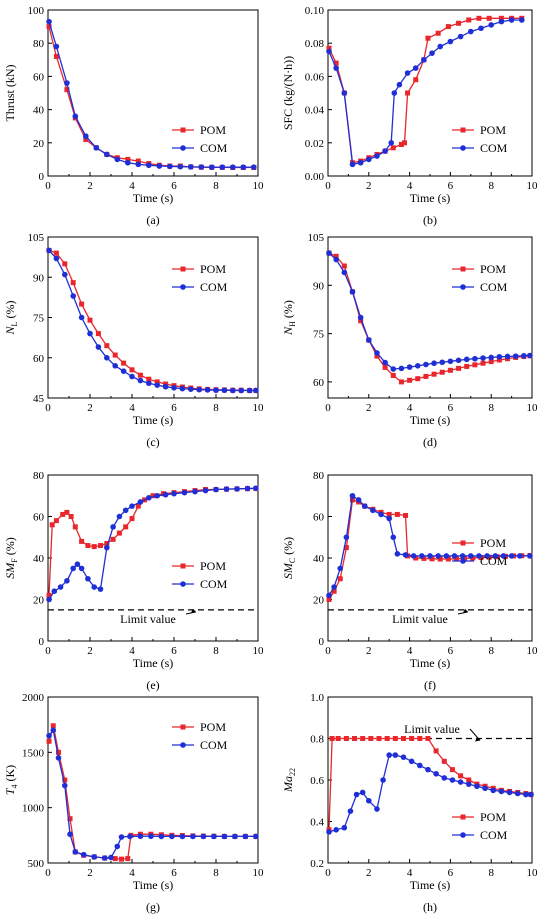 This screenshot has height=921, width=550. I want to click on y-tick-label: 60, so click(39, 77).